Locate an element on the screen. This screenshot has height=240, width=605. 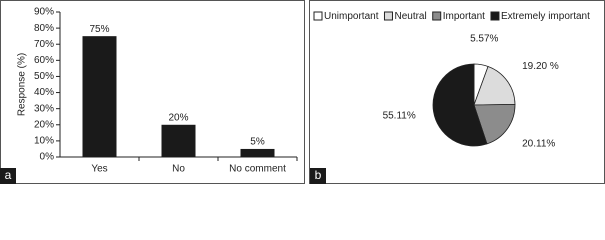
x-tick-label: Yes is located at coordinates (99, 169).